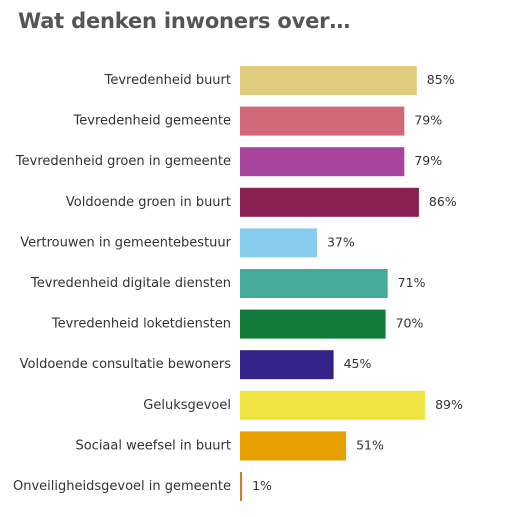 The image size is (515, 517). What do you see at coordinates (412, 282) in the screenshot?
I see `value-label: 71%` at bounding box center [412, 282].